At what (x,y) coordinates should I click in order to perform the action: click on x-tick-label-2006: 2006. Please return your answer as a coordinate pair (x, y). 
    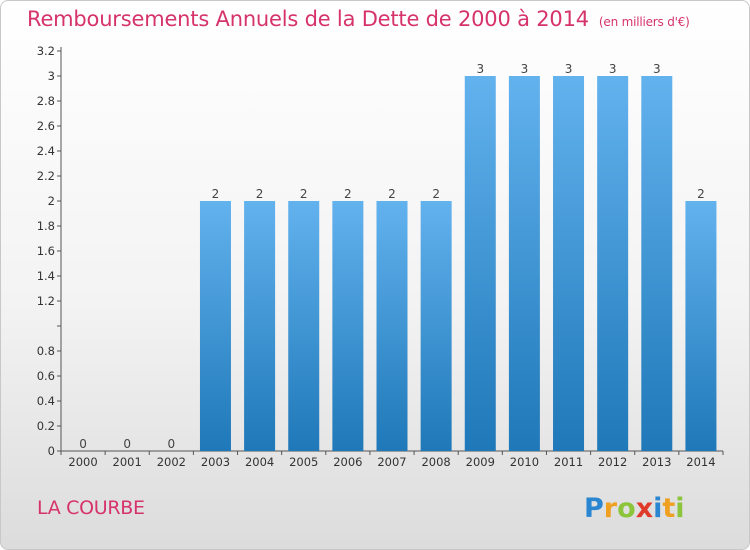
    Looking at the image, I should click on (347, 462).